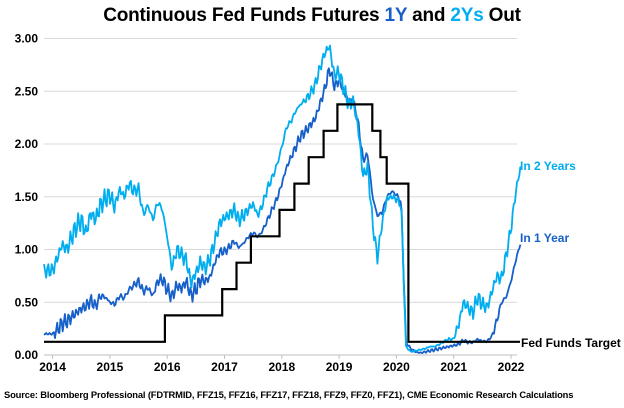 This screenshot has height=408, width=624. What do you see at coordinates (27, 91) in the screenshot?
I see `y-axis-label: 2.50` at bounding box center [27, 91].